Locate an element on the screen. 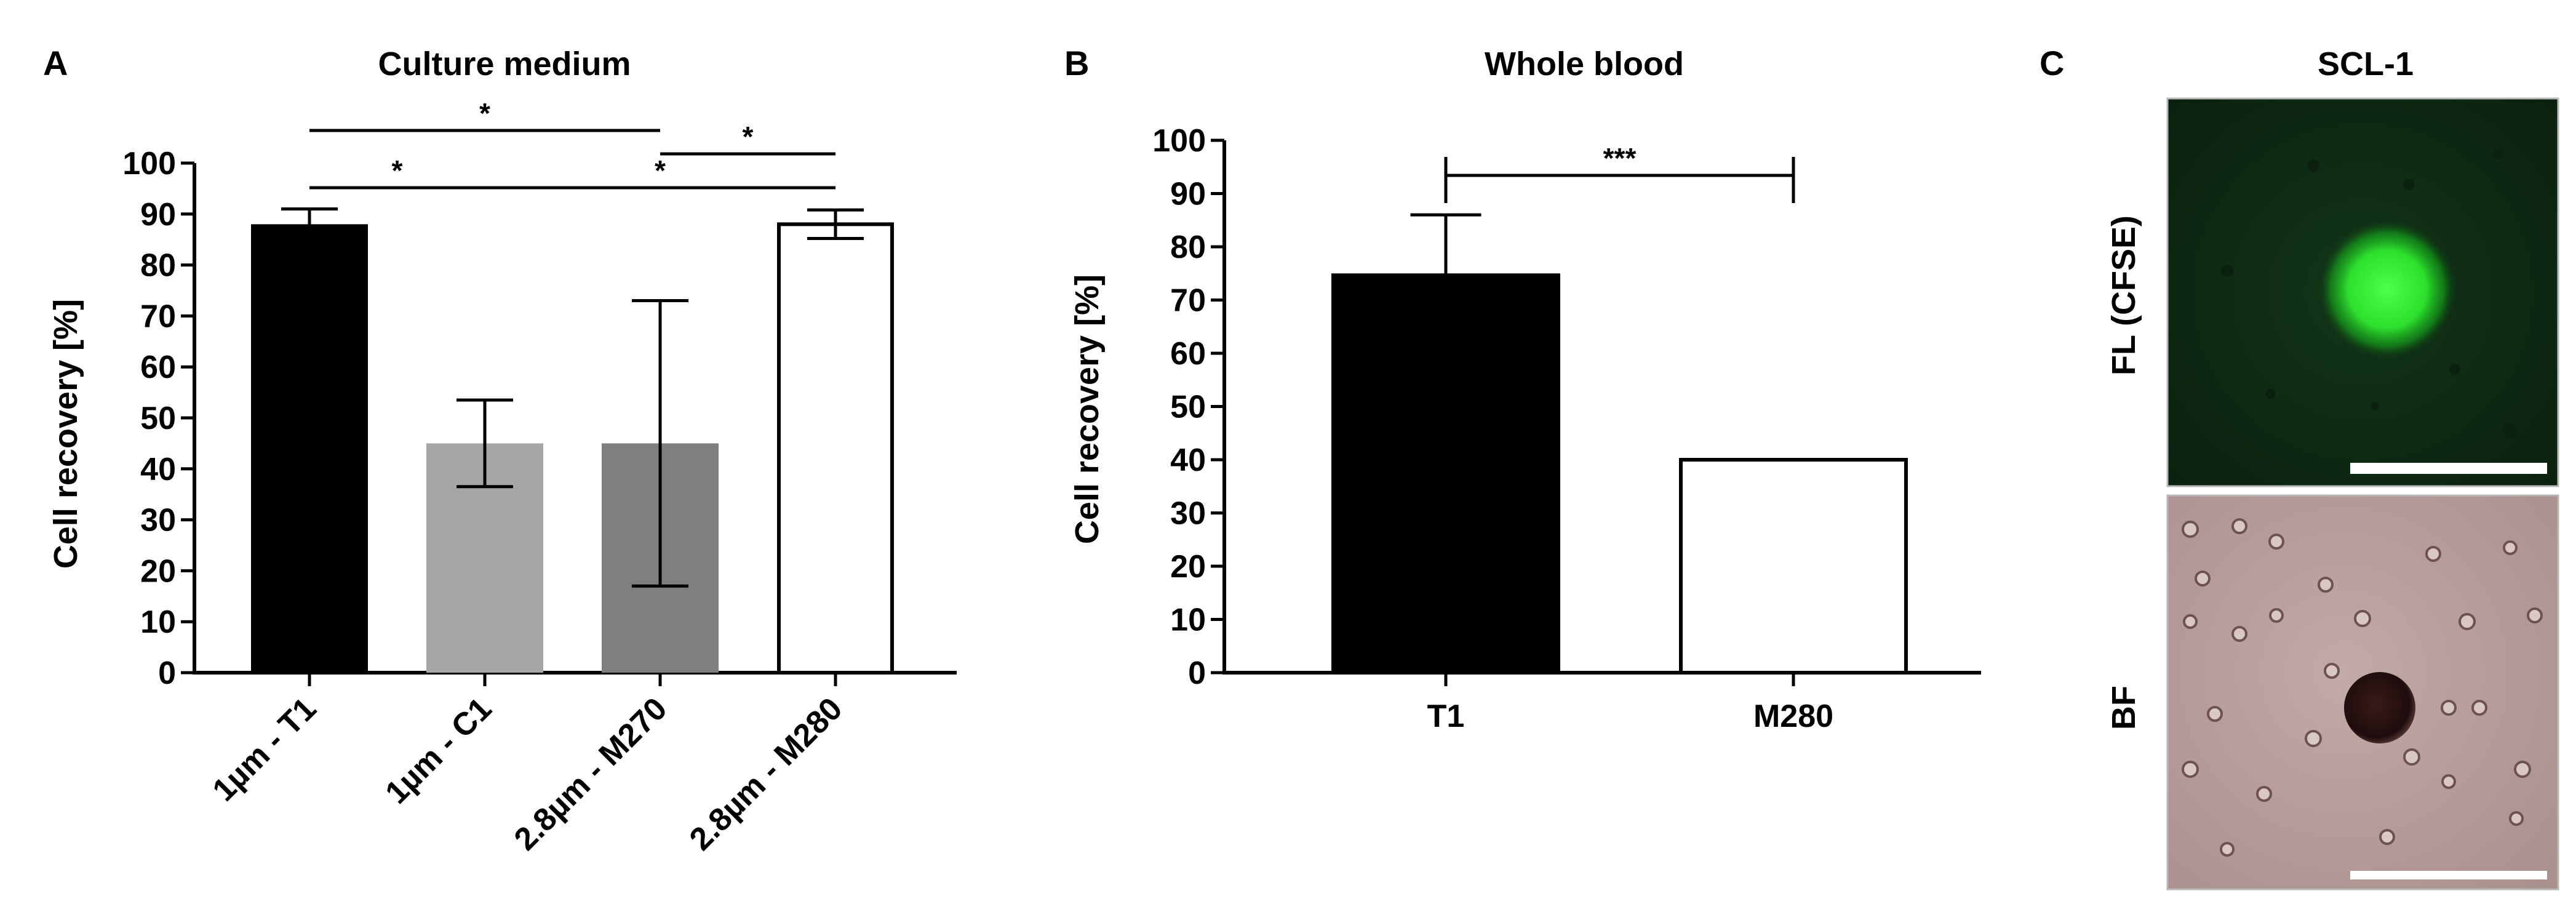 Image resolution: width=2576 pixels, height=917 pixels. panel-c-bf-label: BF is located at coordinates (2124, 708).